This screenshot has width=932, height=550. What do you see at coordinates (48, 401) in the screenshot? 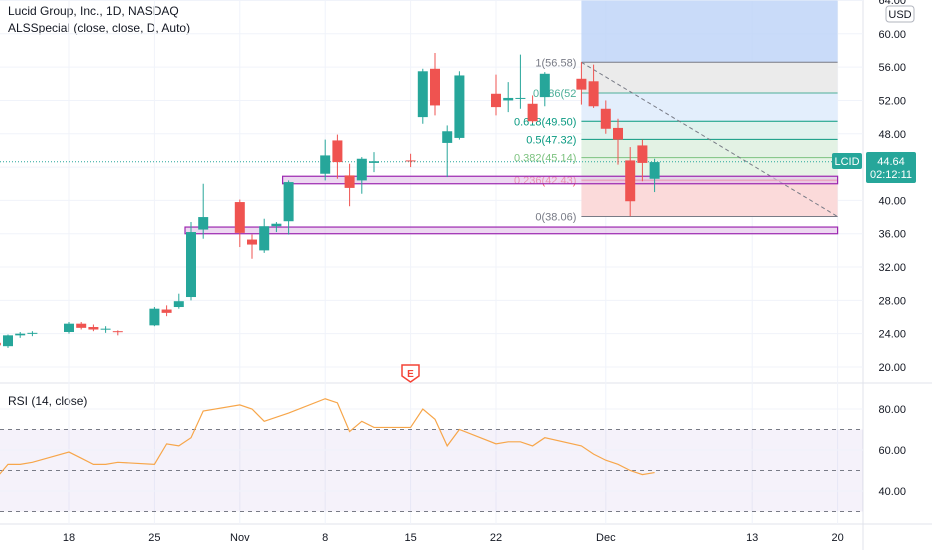
I see `rsi-legend: RSI (14, close)` at bounding box center [48, 401].